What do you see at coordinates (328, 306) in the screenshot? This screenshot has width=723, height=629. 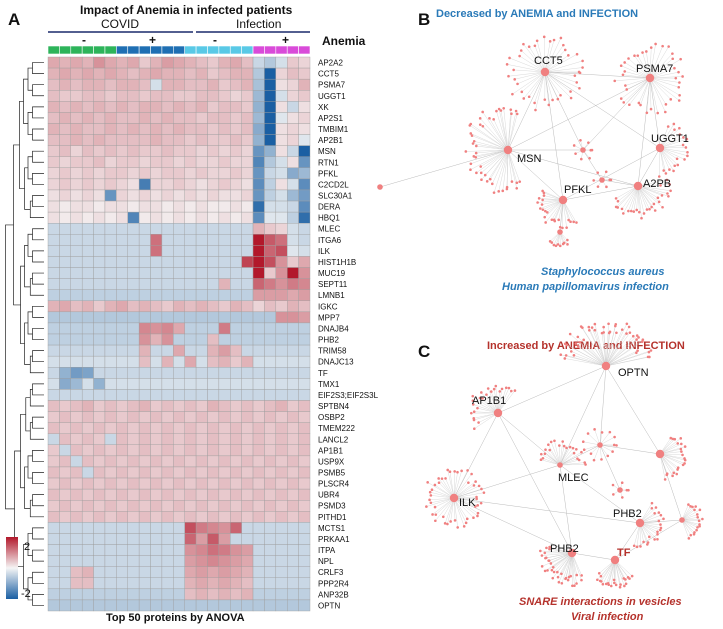 I see `row-label: IGKC` at bounding box center [328, 306].